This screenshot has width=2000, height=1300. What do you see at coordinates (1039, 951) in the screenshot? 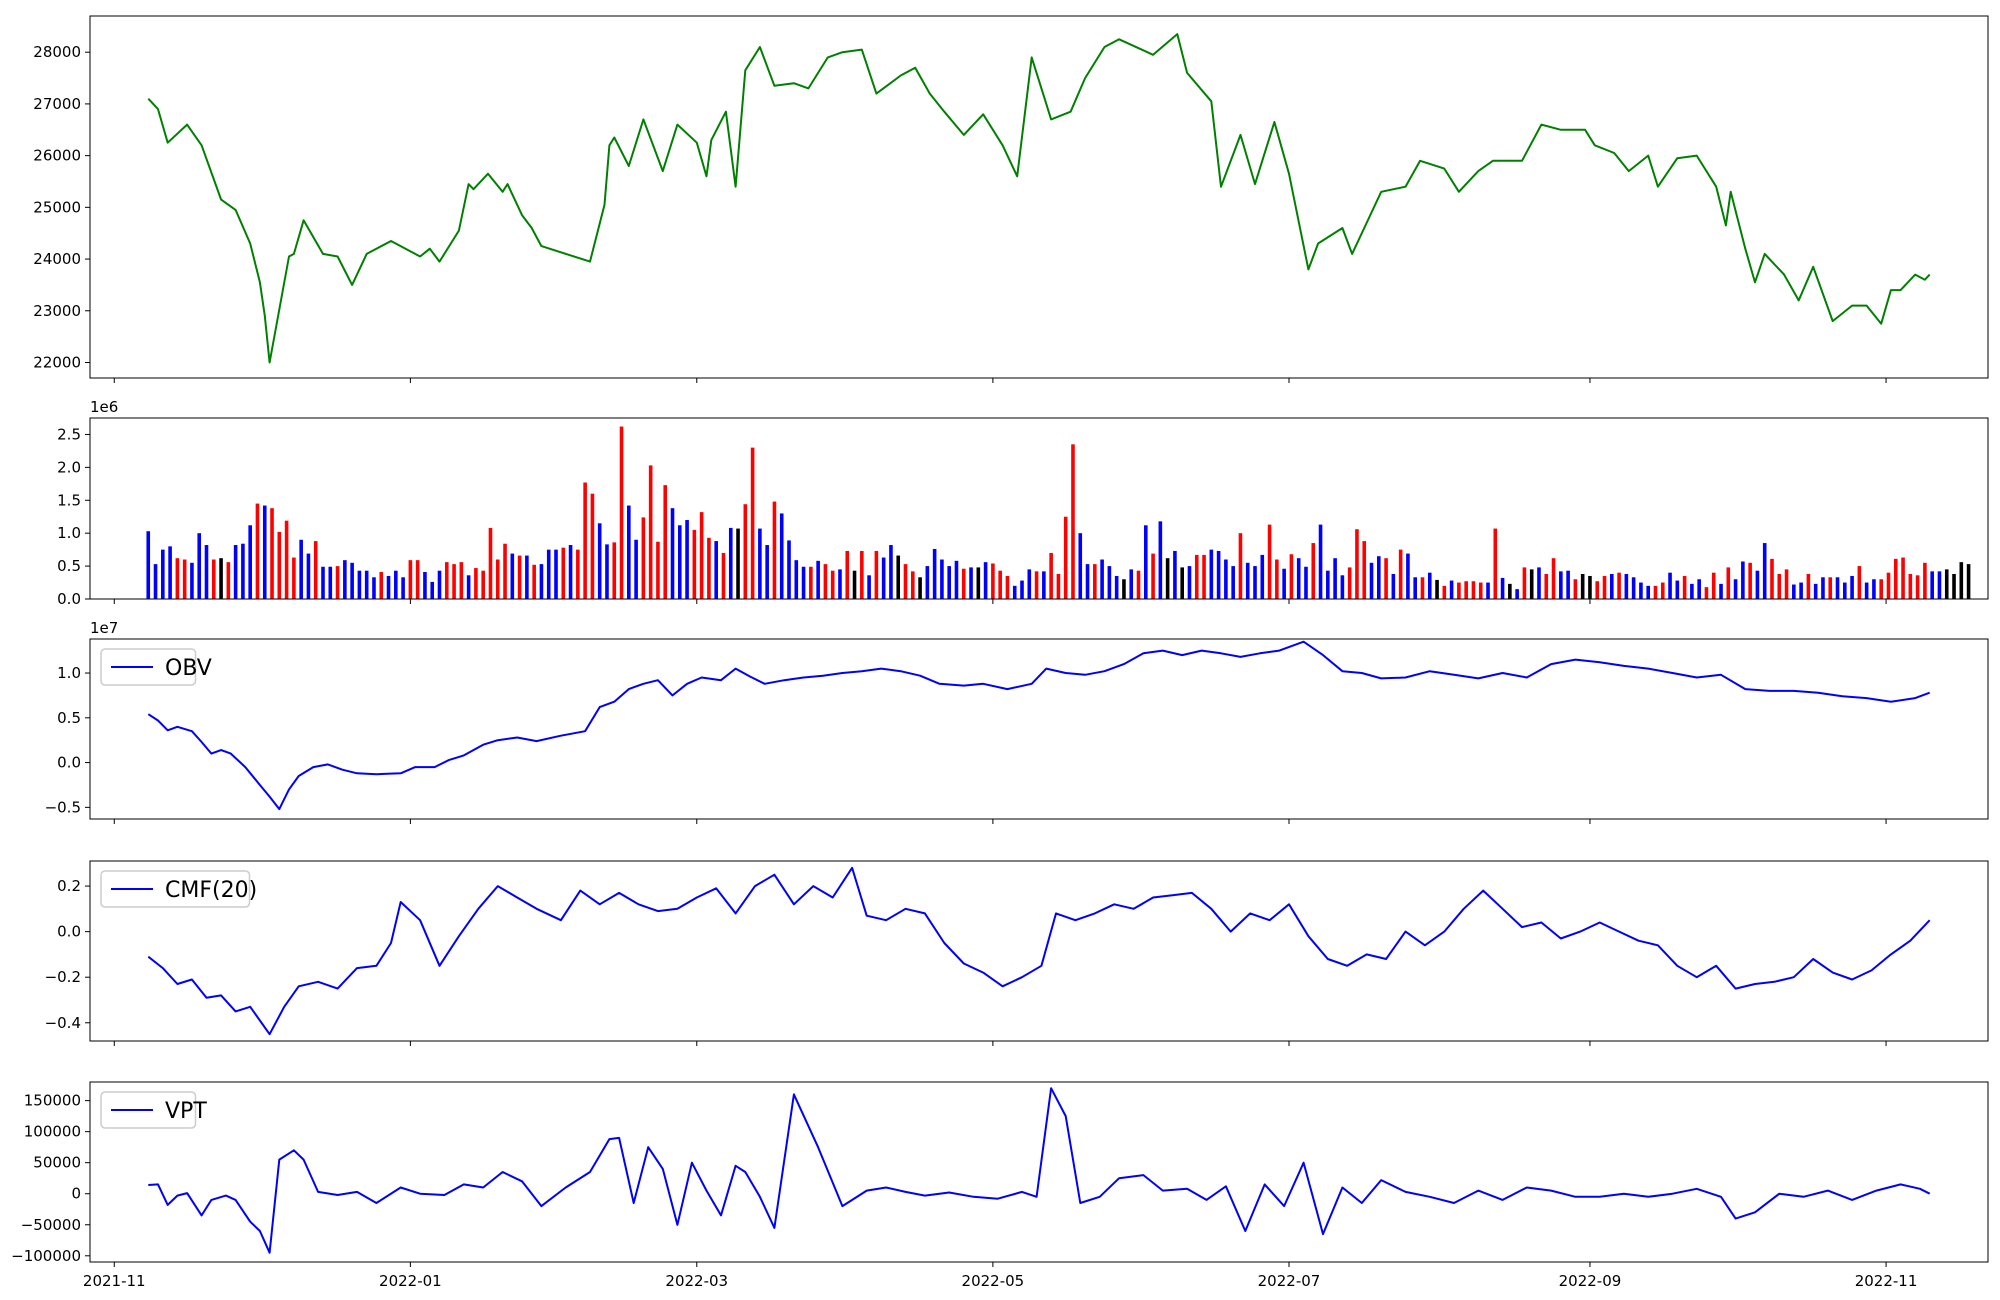
I see `cmf-axes-frame` at bounding box center [1039, 951].